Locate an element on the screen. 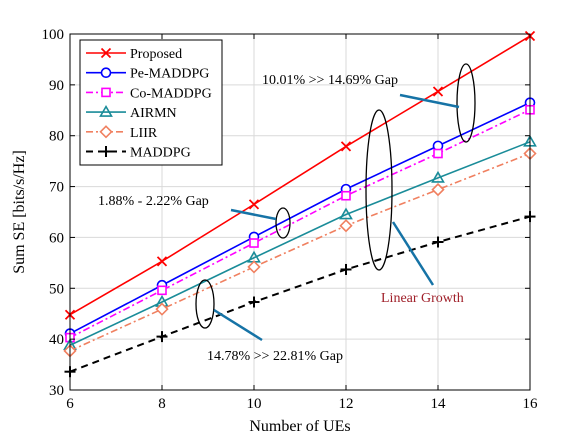 The width and height of the screenshot is (584, 438). annotation-ellipse-mid-left is located at coordinates (283, 223).